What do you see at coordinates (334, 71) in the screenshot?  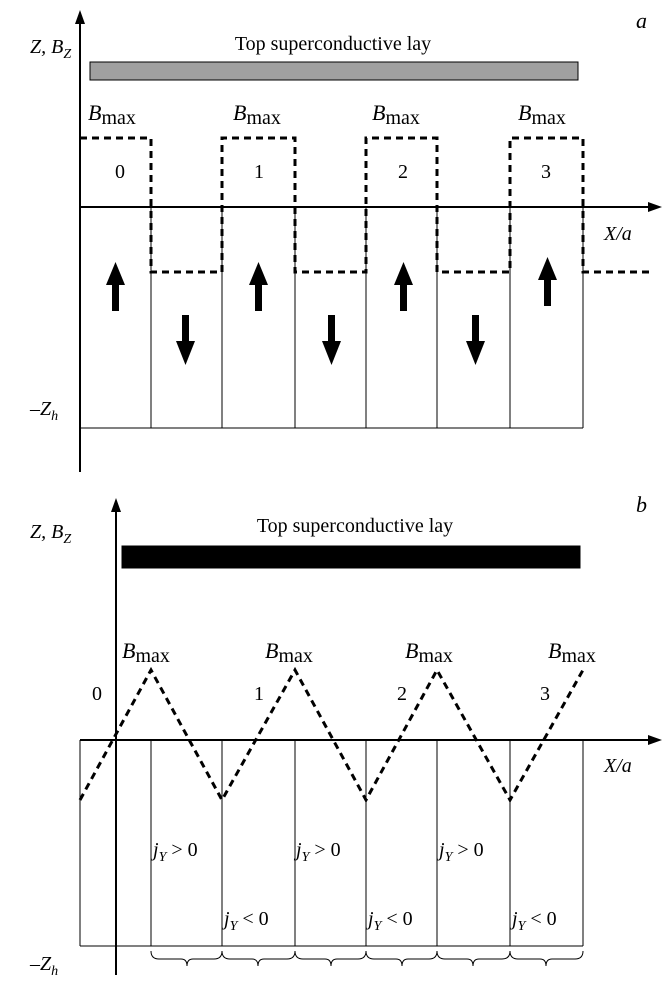 I see `panel-a-top-layer` at bounding box center [334, 71].